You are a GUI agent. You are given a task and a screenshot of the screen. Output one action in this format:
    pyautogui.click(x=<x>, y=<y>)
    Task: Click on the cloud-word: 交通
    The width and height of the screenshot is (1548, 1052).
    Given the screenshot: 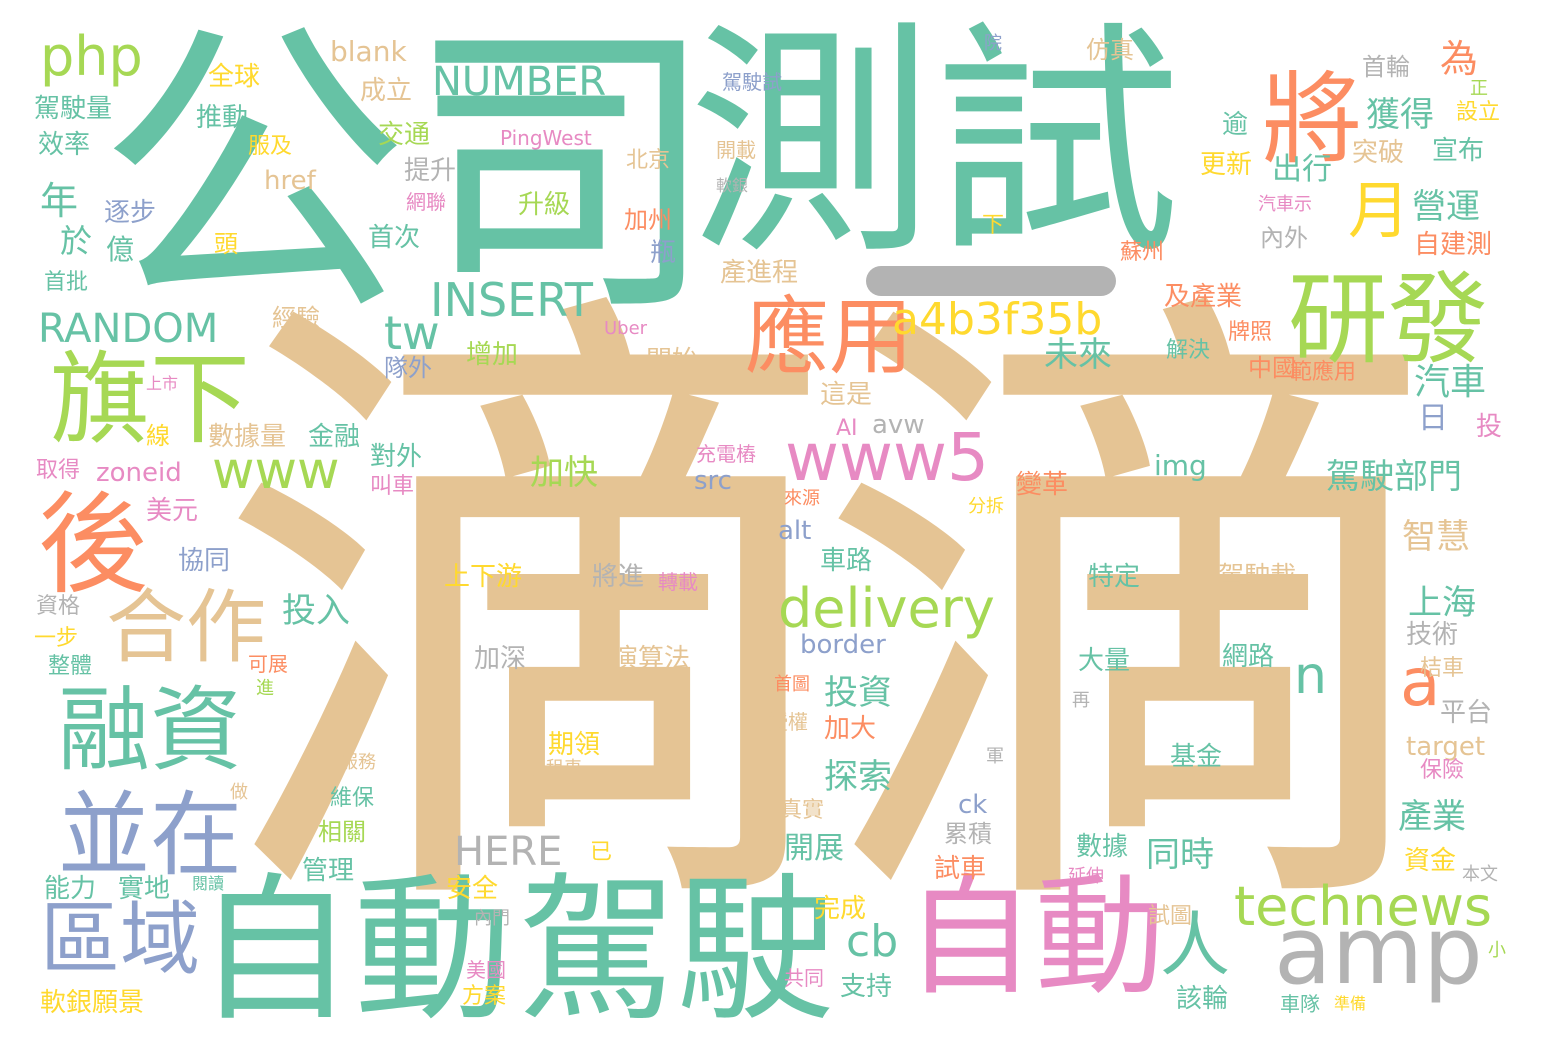 What is the action you would take?
    pyautogui.click(x=404, y=135)
    